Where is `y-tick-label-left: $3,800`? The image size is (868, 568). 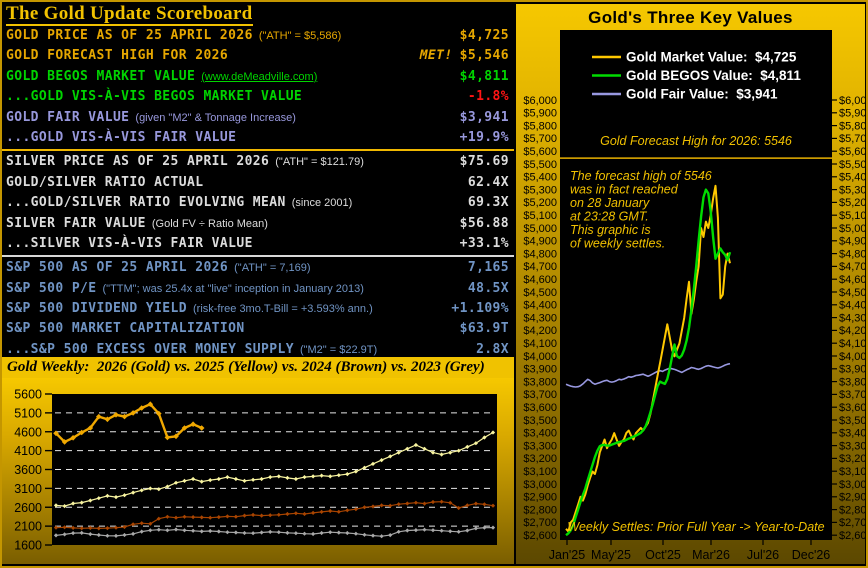 y-tick-label-left: $3,800 is located at coordinates (540, 382).